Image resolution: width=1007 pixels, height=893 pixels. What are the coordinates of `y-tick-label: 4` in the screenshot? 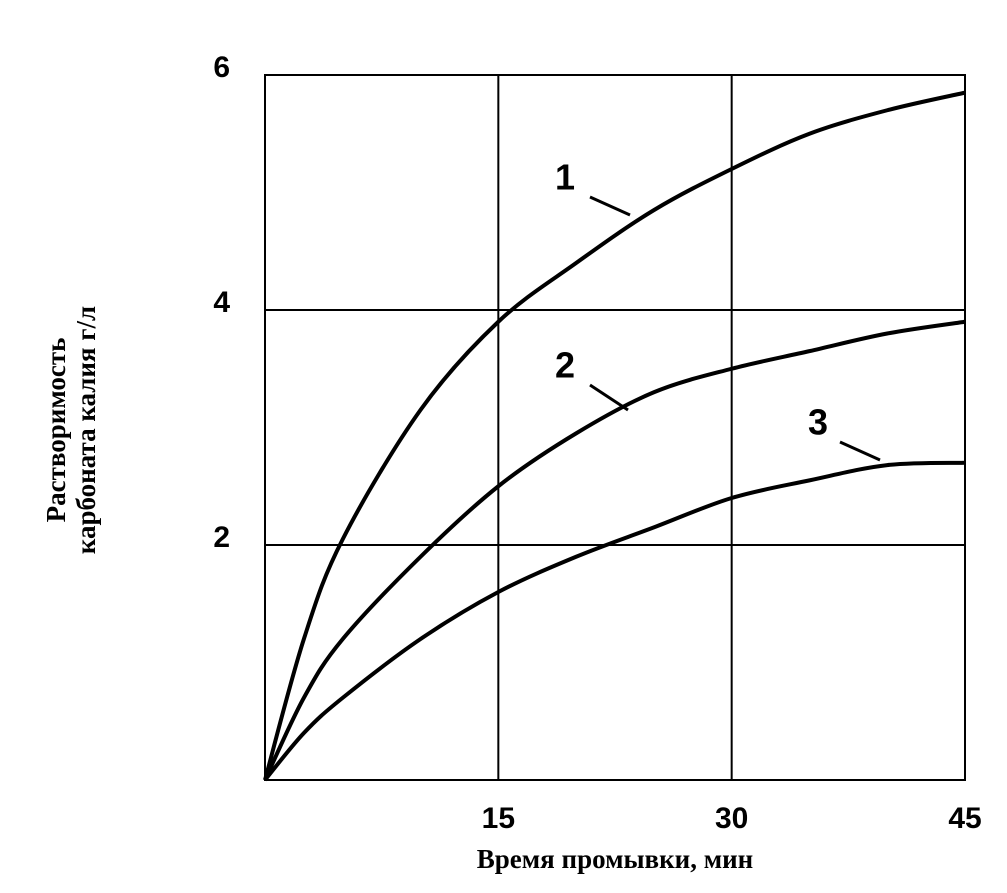 It's located at (221, 302).